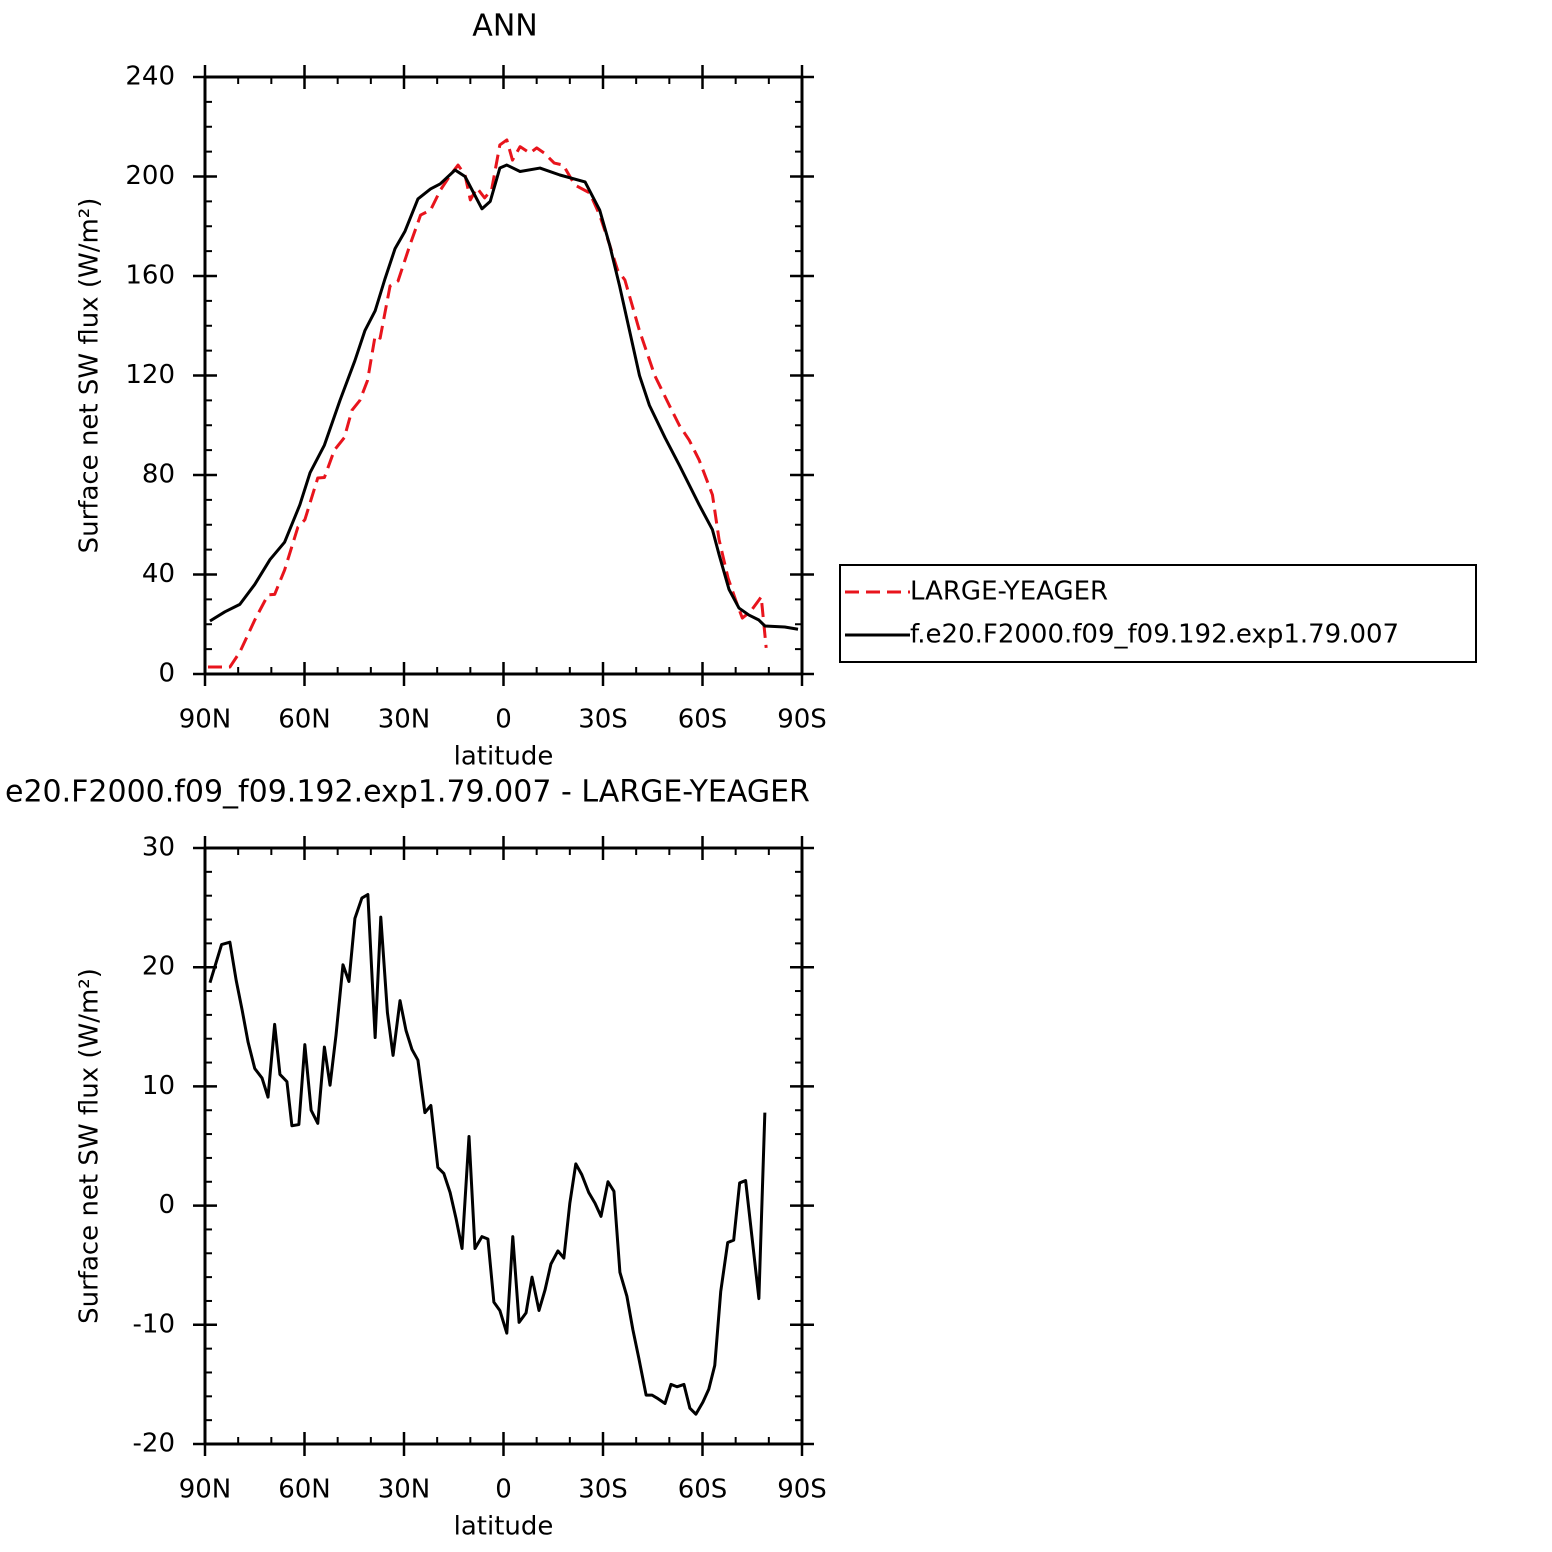 This screenshot has width=1552, height=1552. Describe the element at coordinates (158, 967) in the screenshot. I see `y-tick-label: 20` at that location.